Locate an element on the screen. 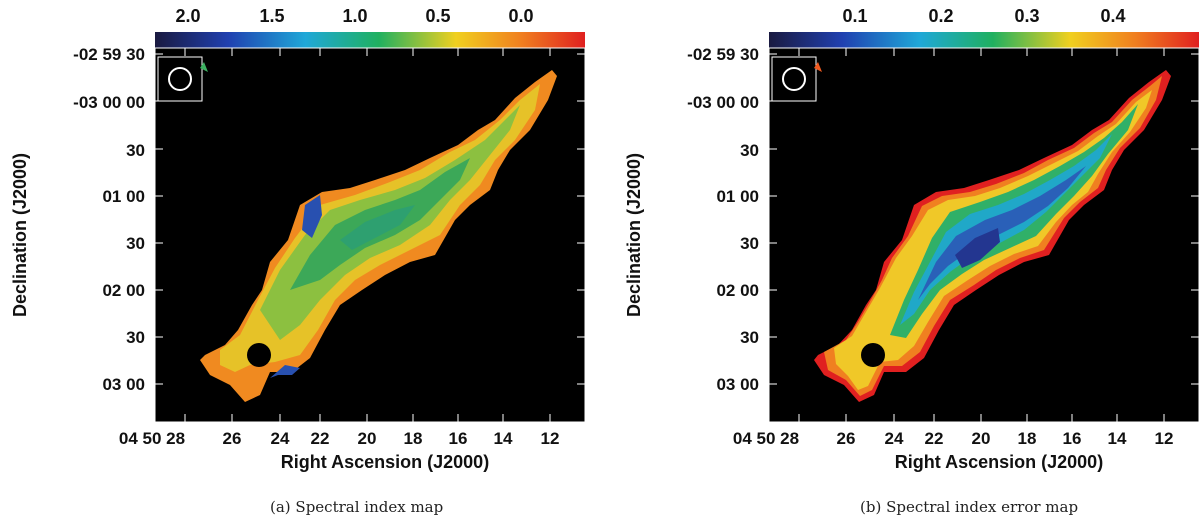 The image size is (1201, 525). beam-icon-b is located at coordinates (794, 79).